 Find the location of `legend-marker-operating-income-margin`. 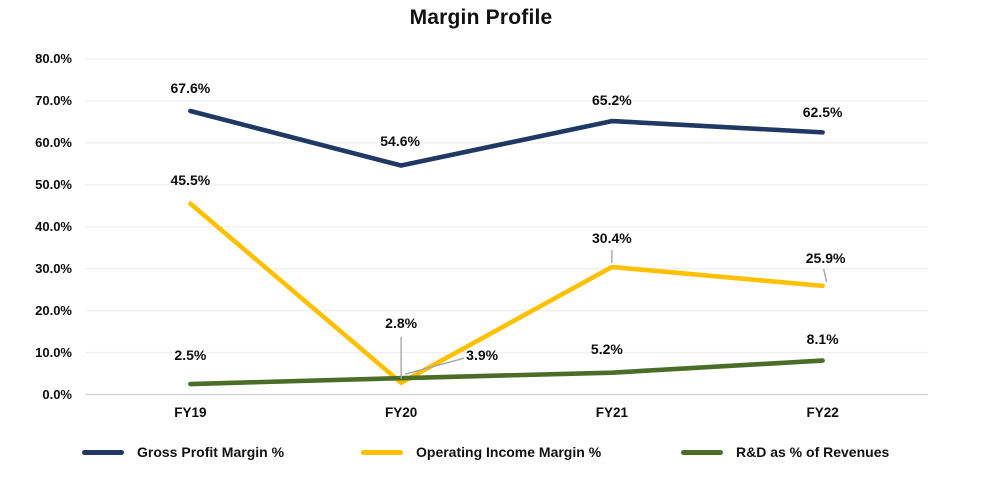

legend-marker-operating-income-margin is located at coordinates (382, 452).